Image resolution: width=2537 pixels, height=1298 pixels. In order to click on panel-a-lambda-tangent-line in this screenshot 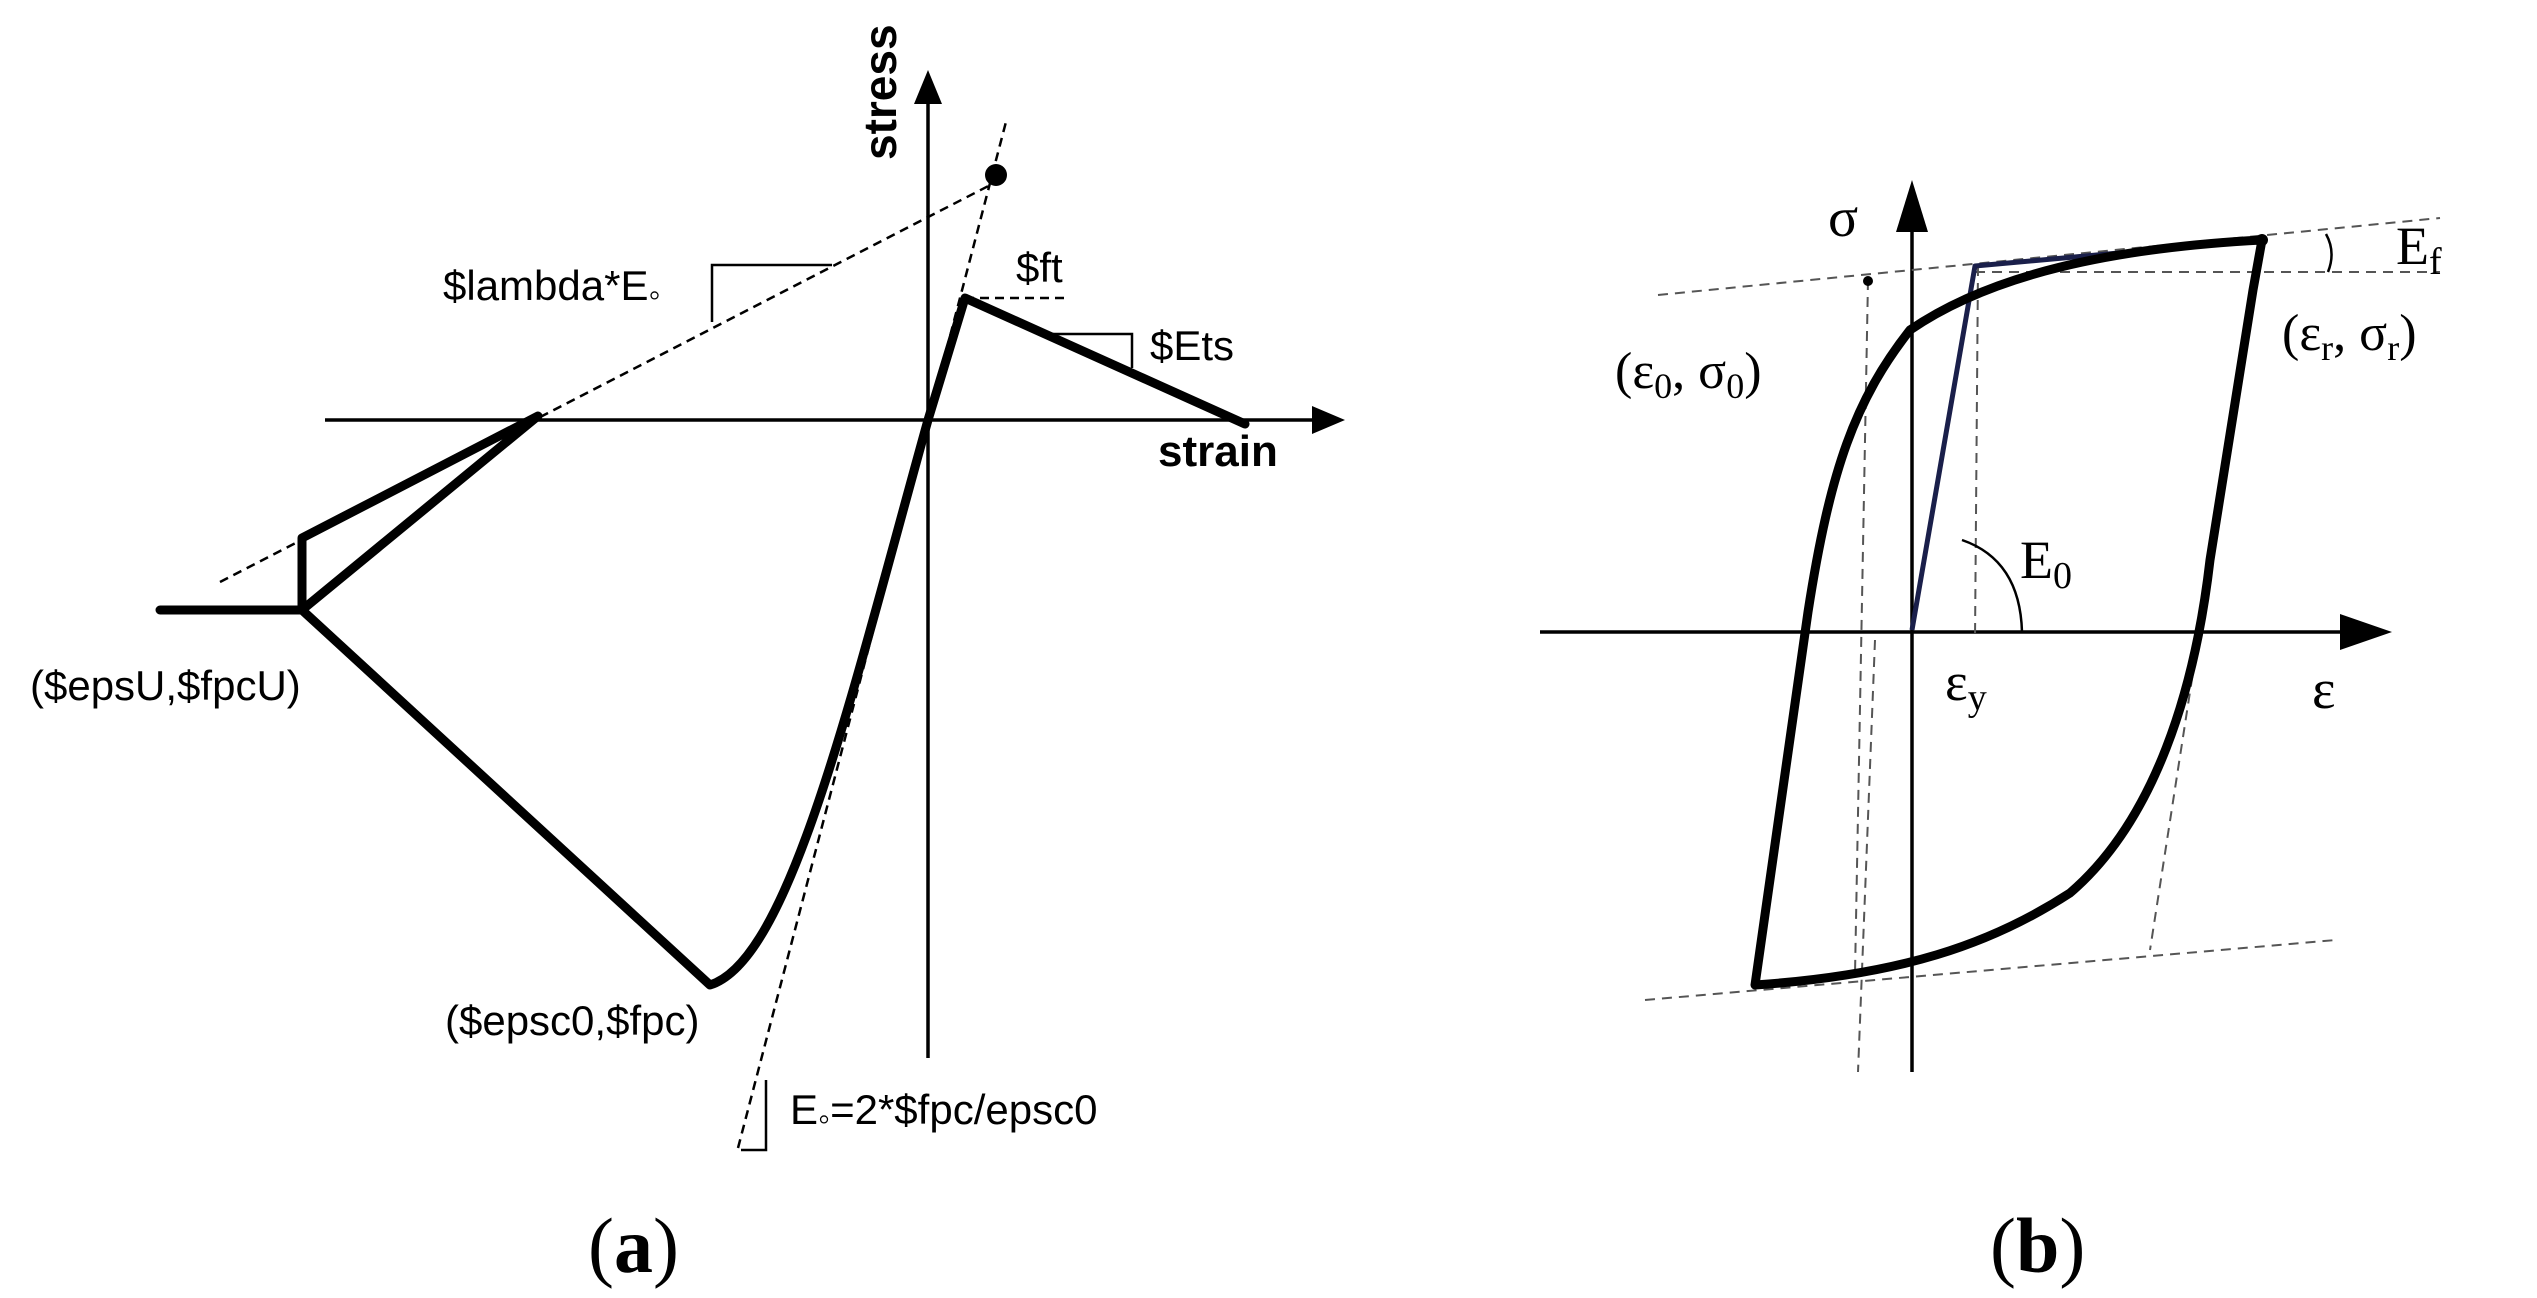, I will do `click(610, 381)`.